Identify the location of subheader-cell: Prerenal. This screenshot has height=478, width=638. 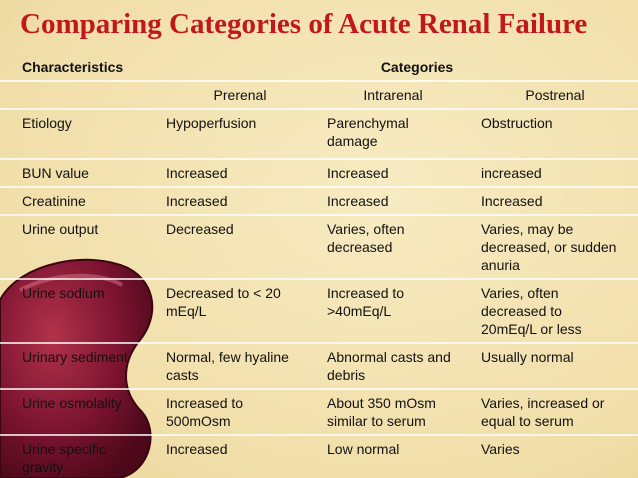
(240, 95).